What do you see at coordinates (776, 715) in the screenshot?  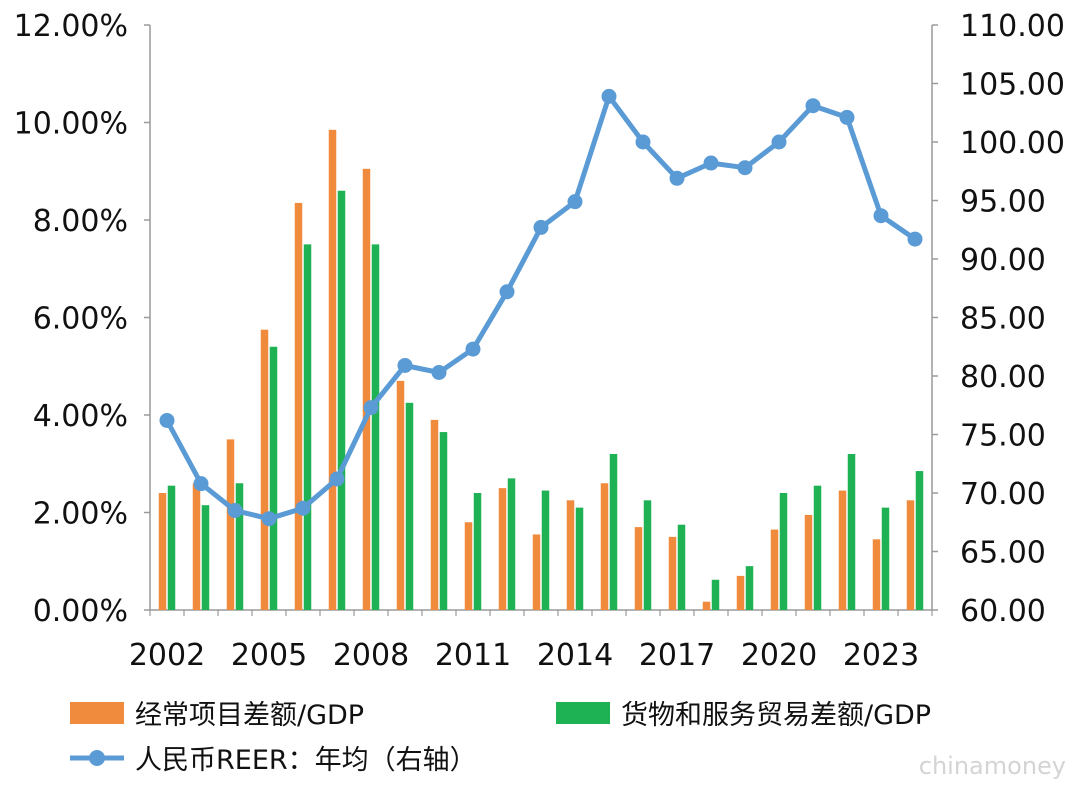 I see `legend-label-trade-balance: 货物和服务贸易差额/GDP` at bounding box center [776, 715].